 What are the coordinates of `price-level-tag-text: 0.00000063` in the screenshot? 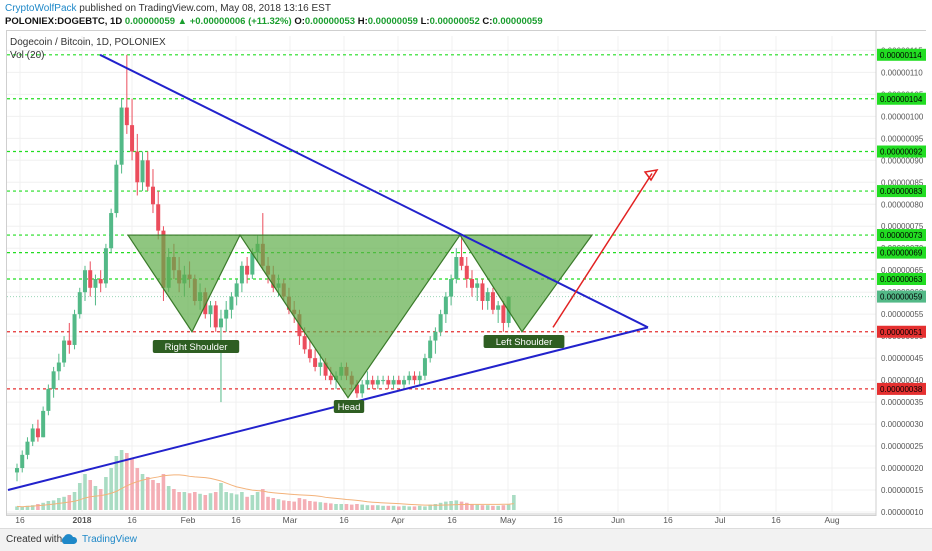 It's located at (901, 279).